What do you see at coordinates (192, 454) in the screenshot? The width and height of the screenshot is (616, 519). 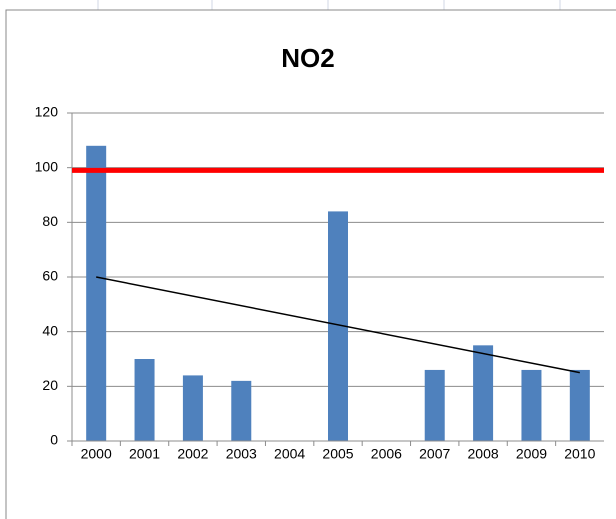 I see `x-tick-label: 2002` at bounding box center [192, 454].